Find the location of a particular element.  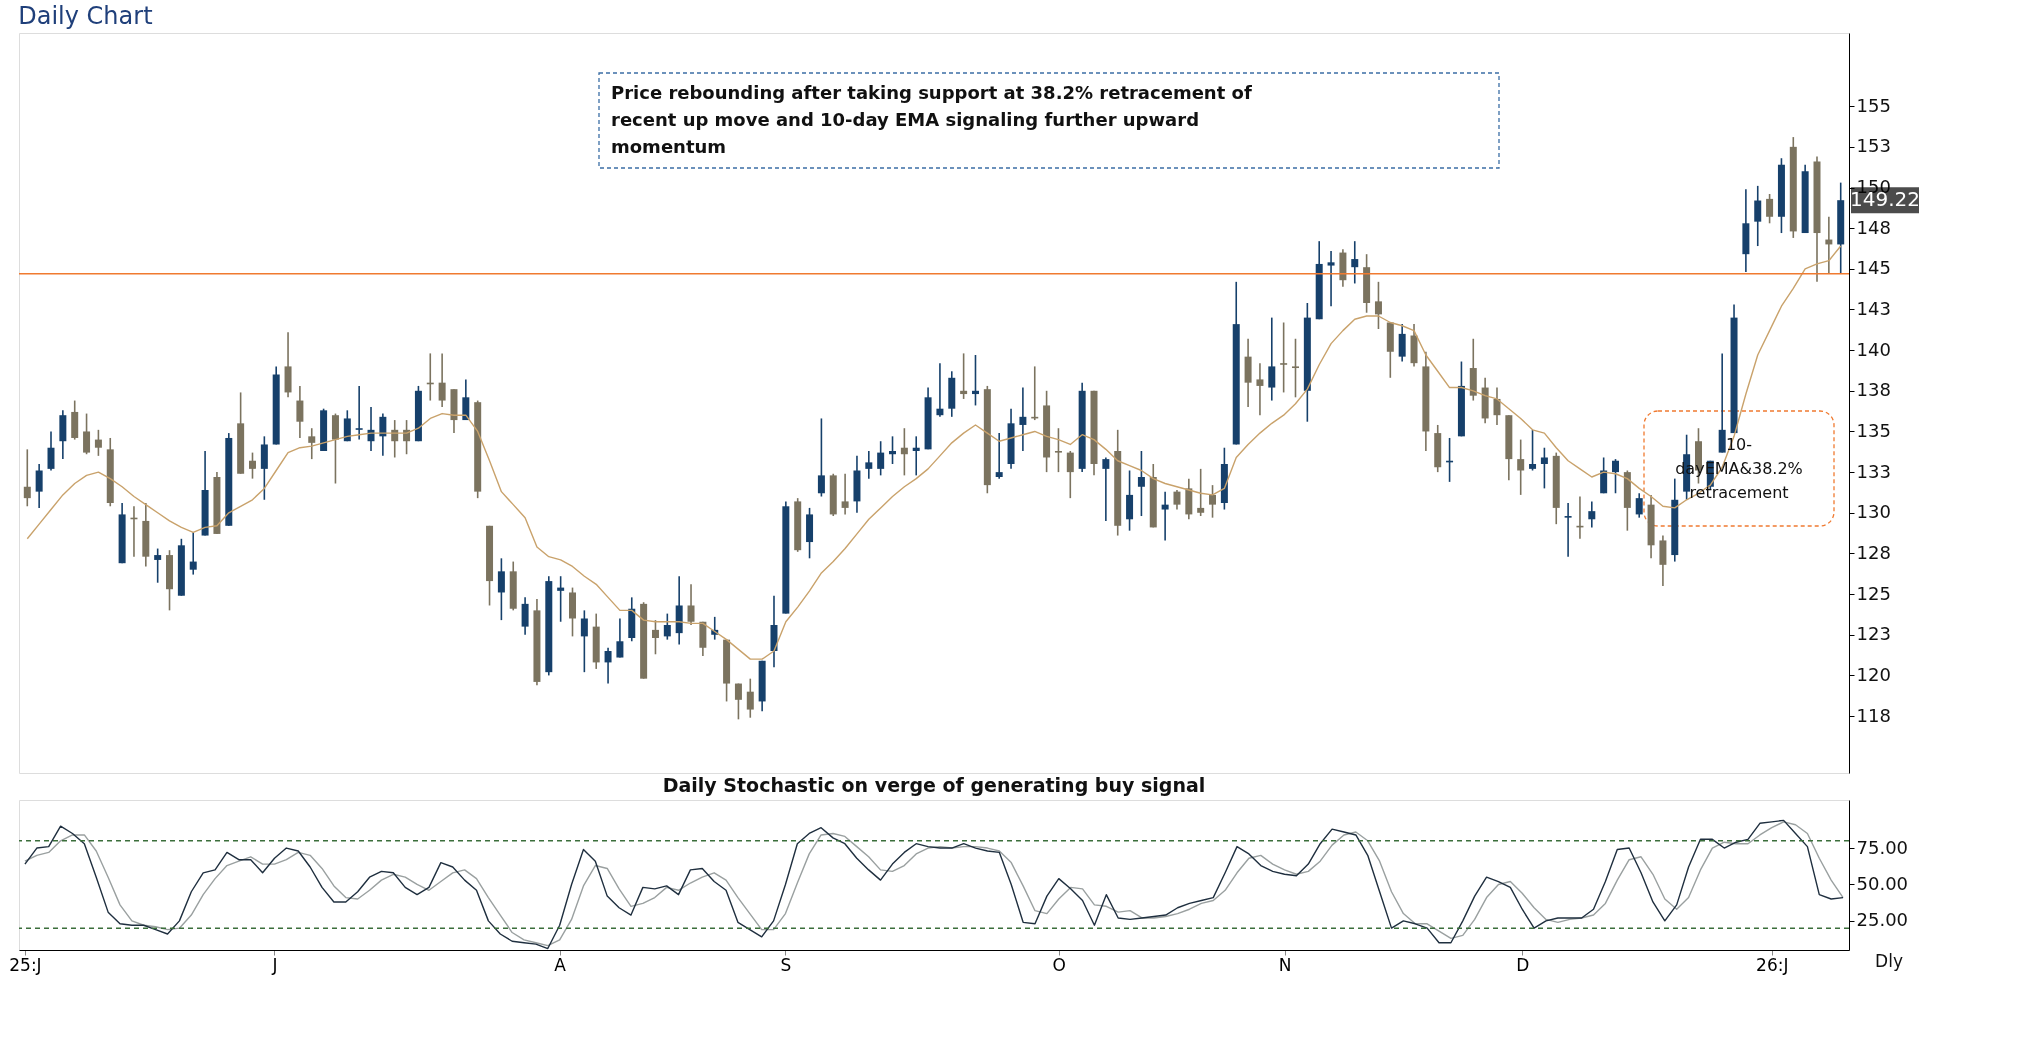

x-tick-label: S is located at coordinates (786, 964).